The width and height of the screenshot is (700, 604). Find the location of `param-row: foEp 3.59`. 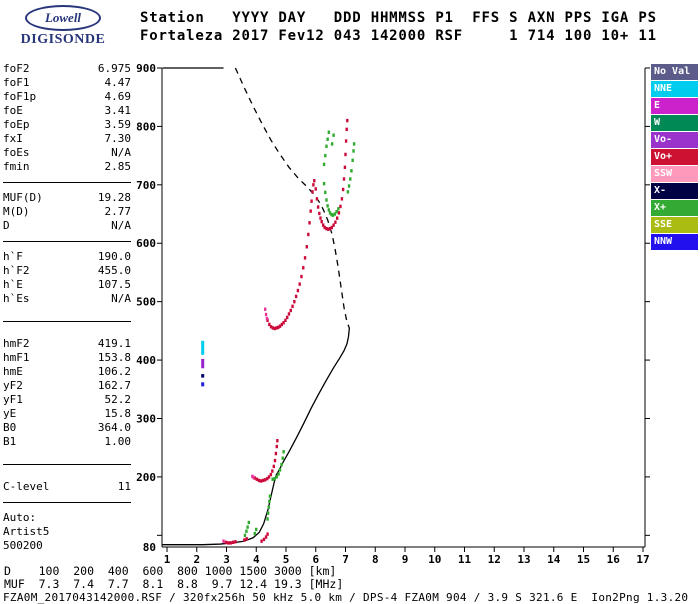

param-row: foEp 3.59 is located at coordinates (67, 125).